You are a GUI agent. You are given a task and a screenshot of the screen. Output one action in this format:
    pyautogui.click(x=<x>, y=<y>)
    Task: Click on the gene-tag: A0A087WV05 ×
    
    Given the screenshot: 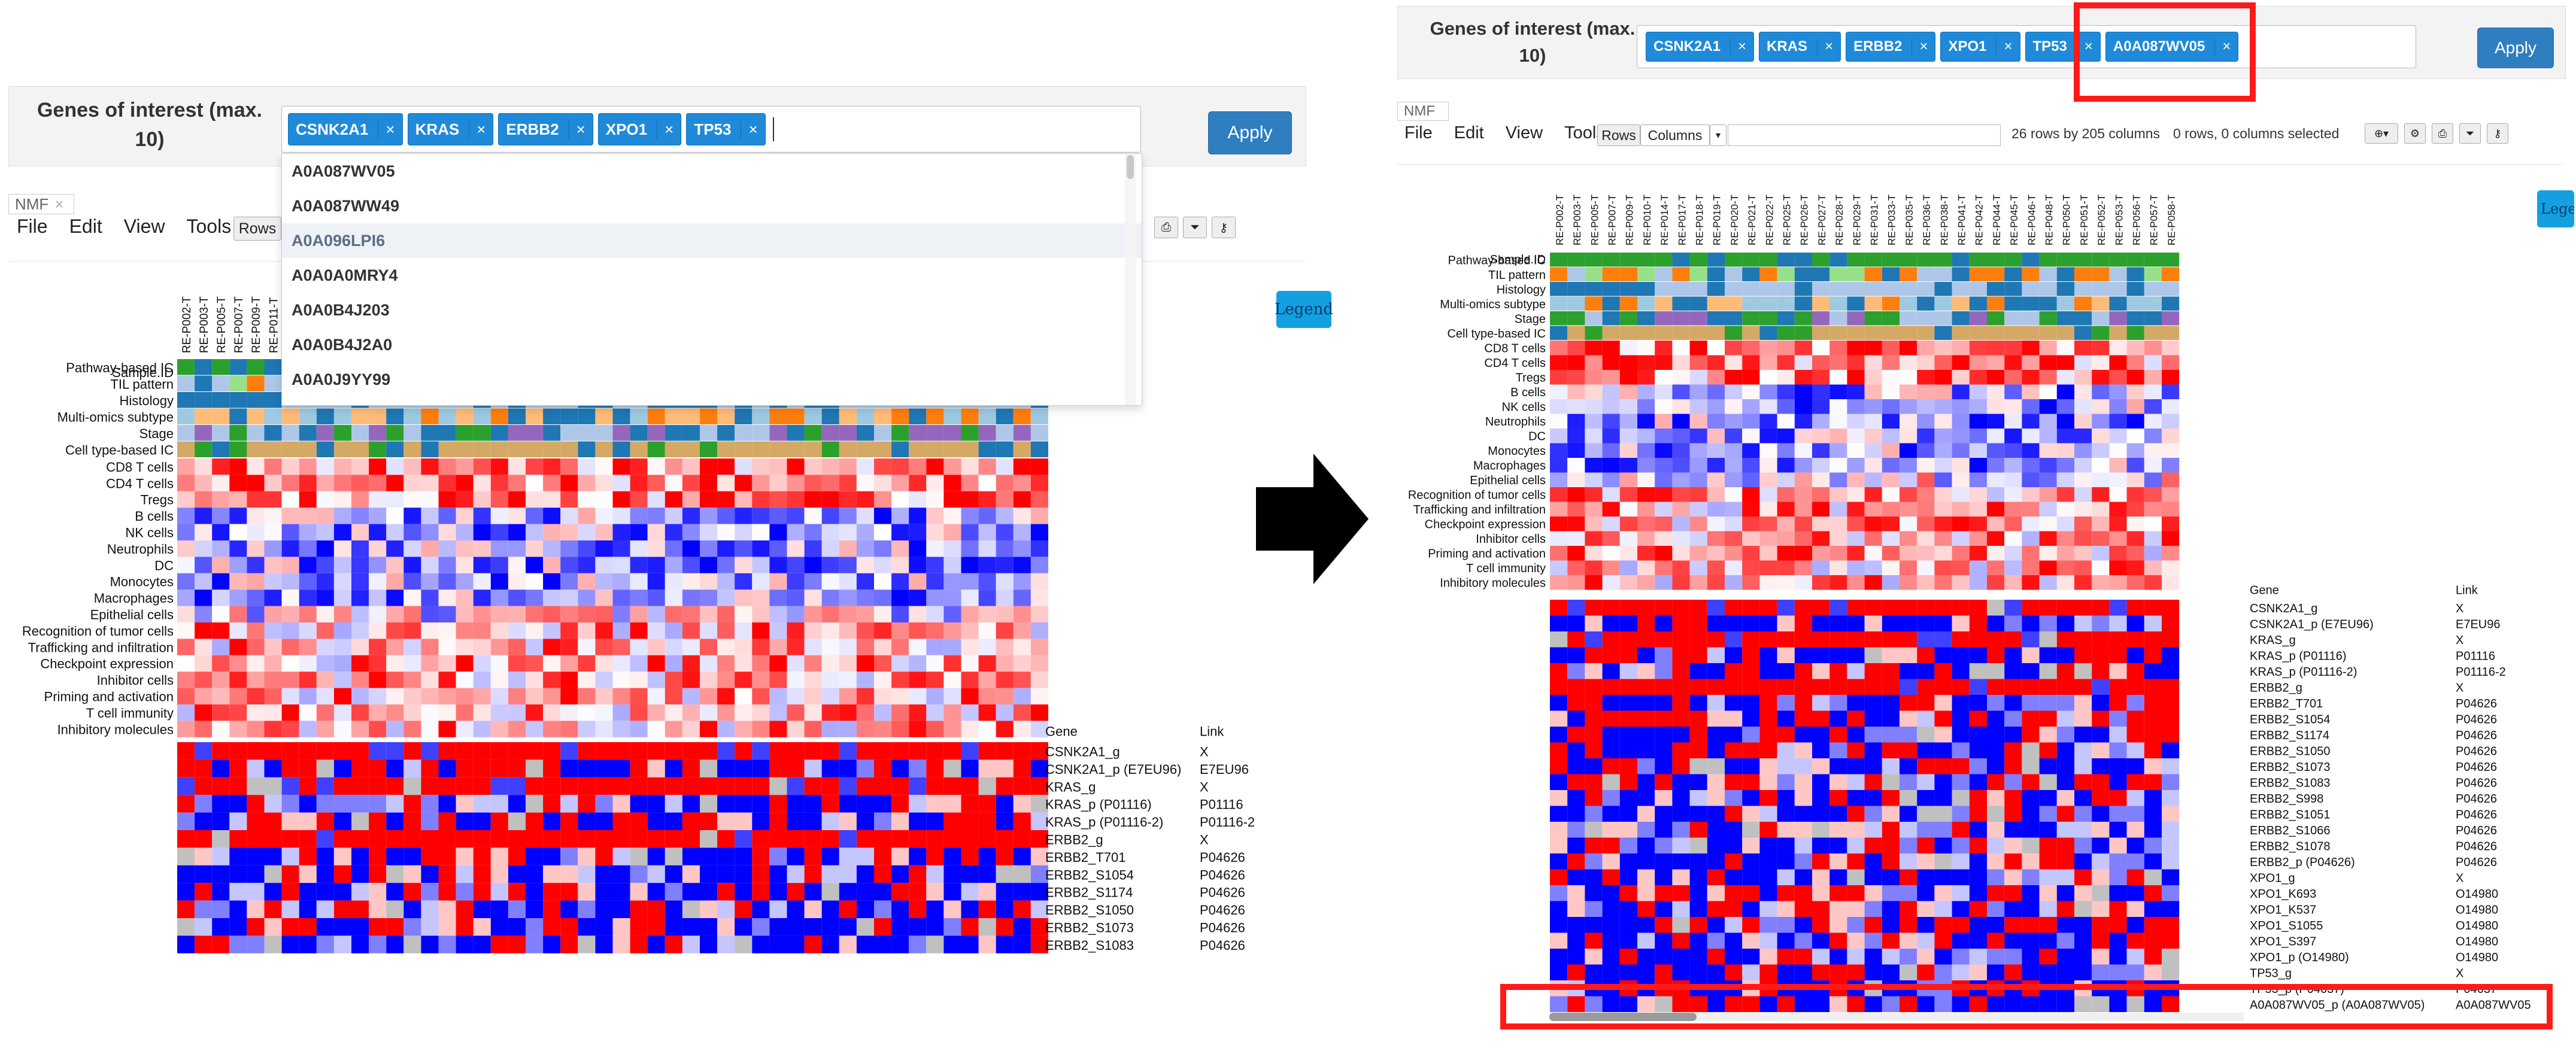 What is the action you would take?
    pyautogui.click(x=2172, y=47)
    